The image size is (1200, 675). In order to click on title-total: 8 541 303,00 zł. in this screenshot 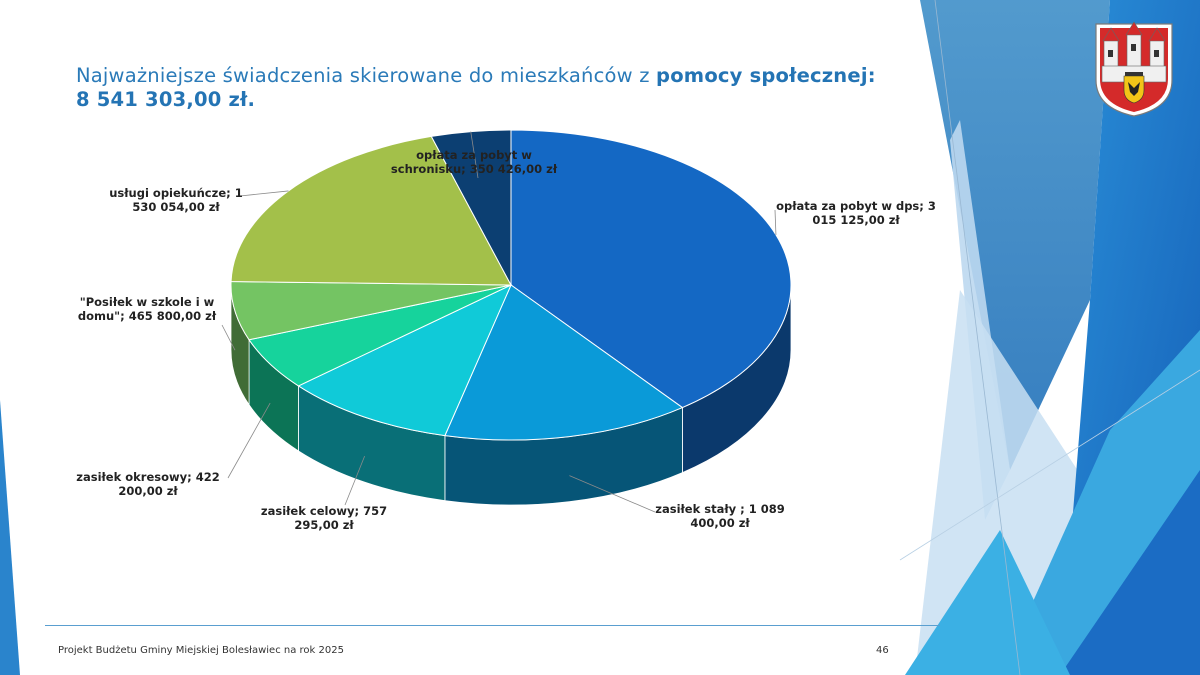, I will do `click(166, 99)`.